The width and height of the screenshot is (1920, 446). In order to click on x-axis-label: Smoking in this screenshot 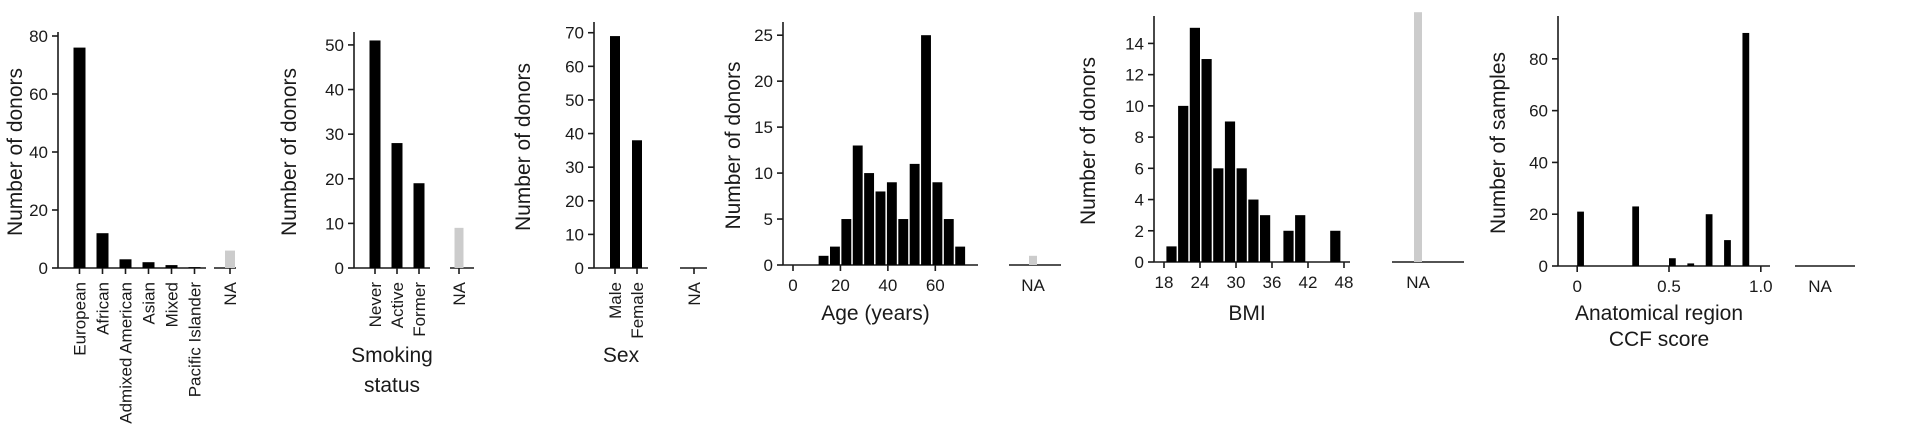, I will do `click(392, 355)`.